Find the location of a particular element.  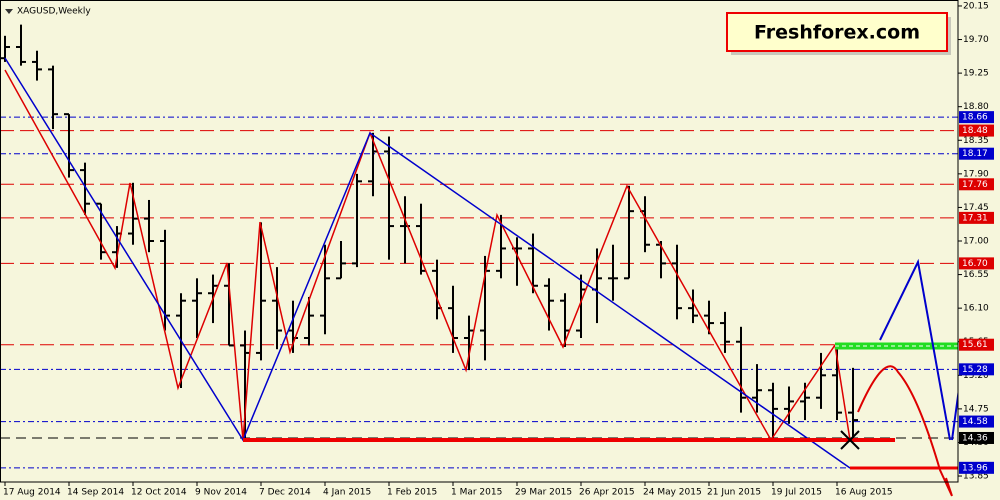

level-label: 14.58 is located at coordinates (975, 422).